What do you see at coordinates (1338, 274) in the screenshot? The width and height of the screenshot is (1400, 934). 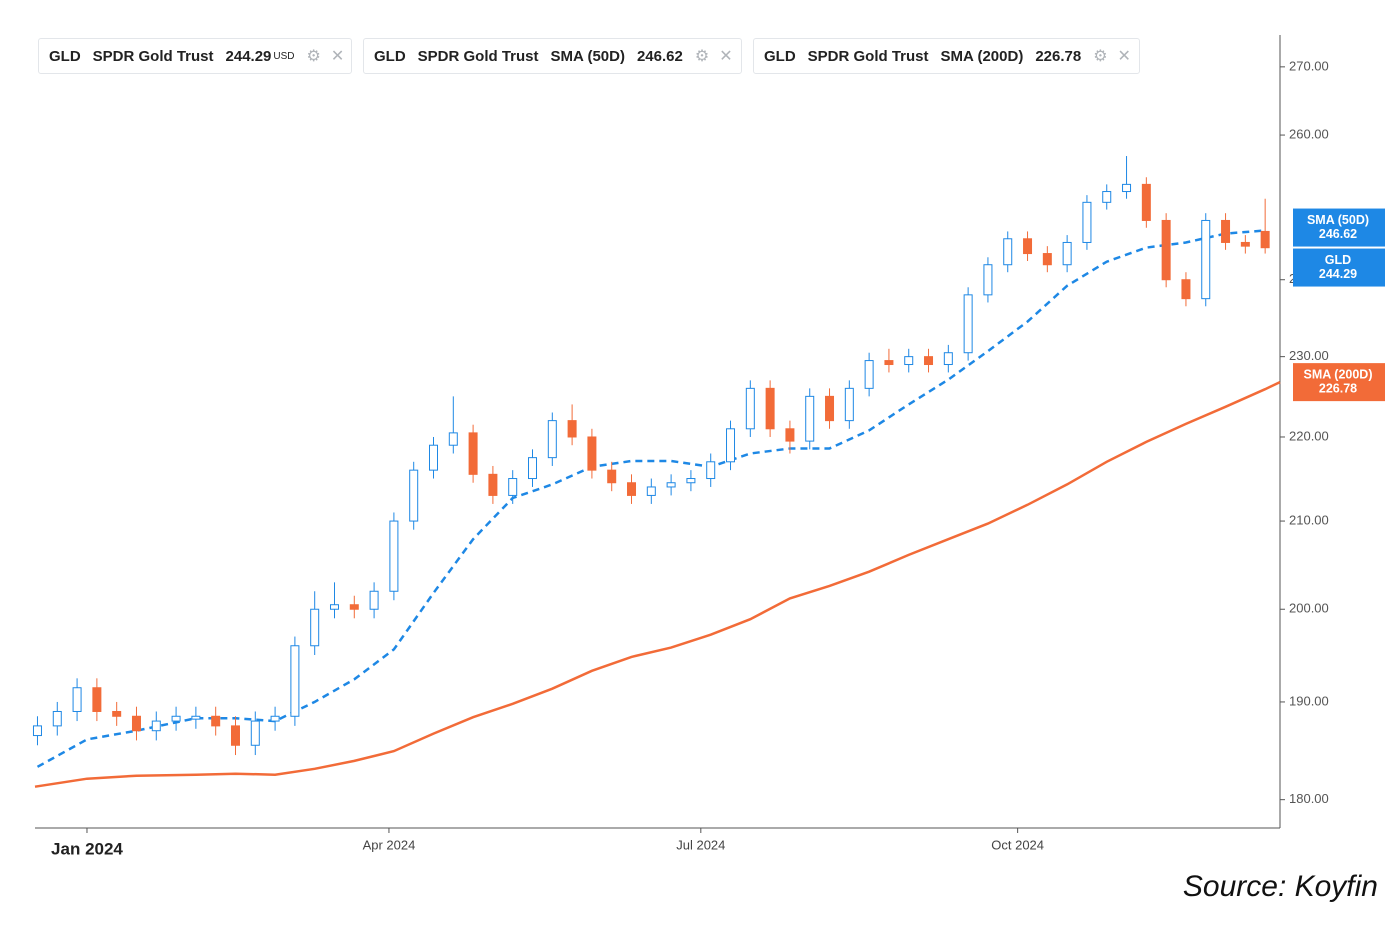 I see `badge-value: 244.29` at bounding box center [1338, 274].